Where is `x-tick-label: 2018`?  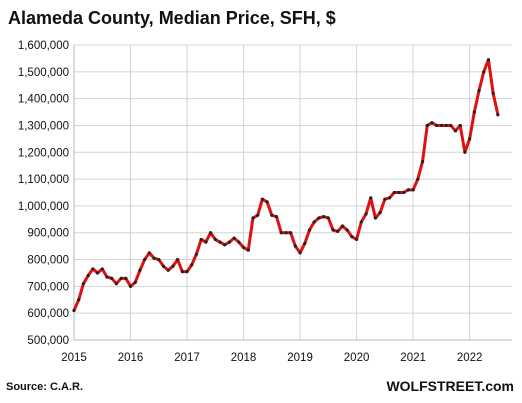
x-tick-label: 2018 is located at coordinates (244, 358).